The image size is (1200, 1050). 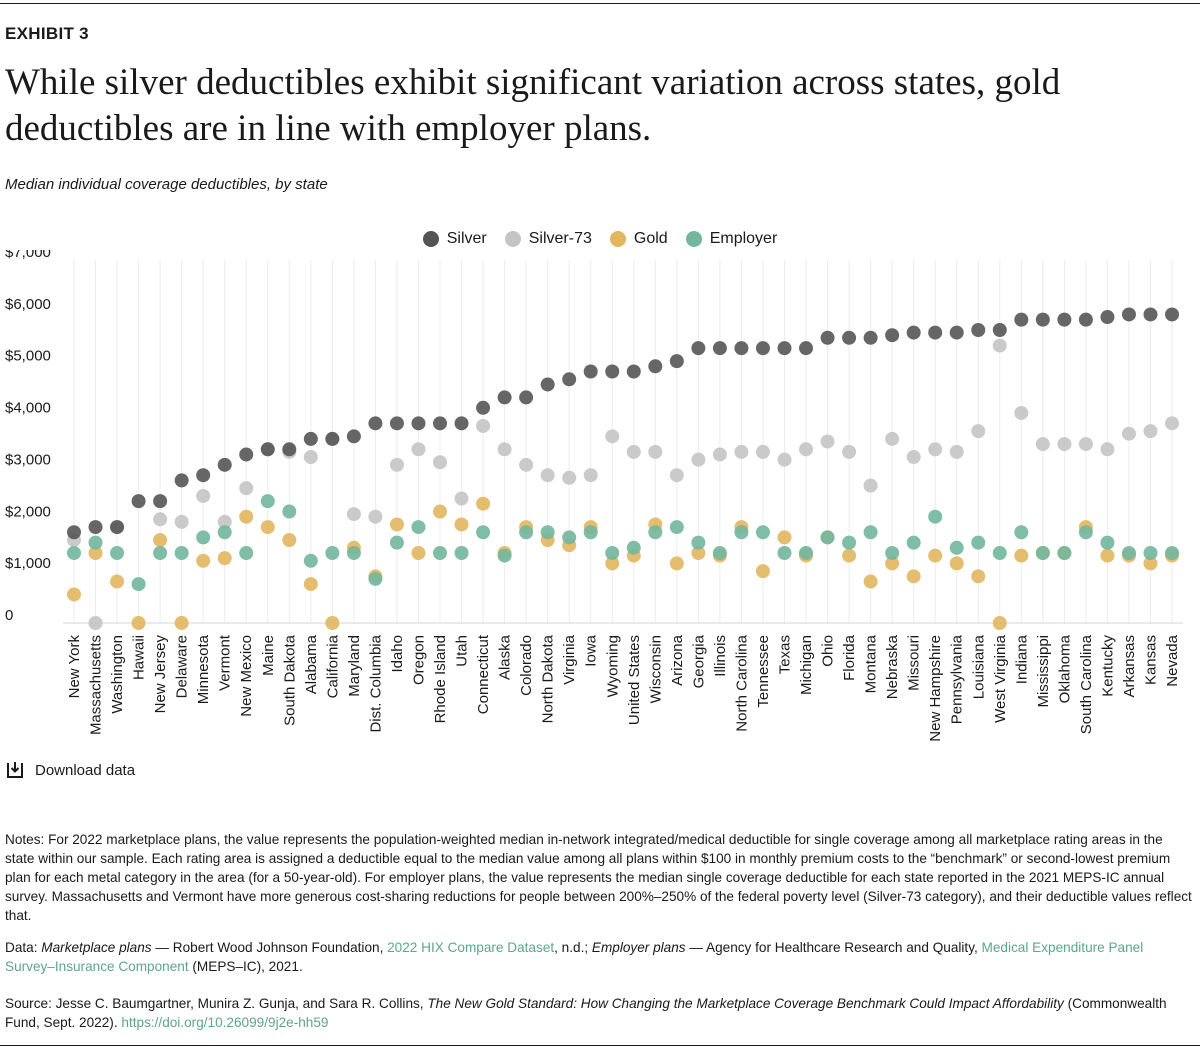 What do you see at coordinates (1021, 659) in the screenshot?
I see `x-tick-label: Indiana` at bounding box center [1021, 659].